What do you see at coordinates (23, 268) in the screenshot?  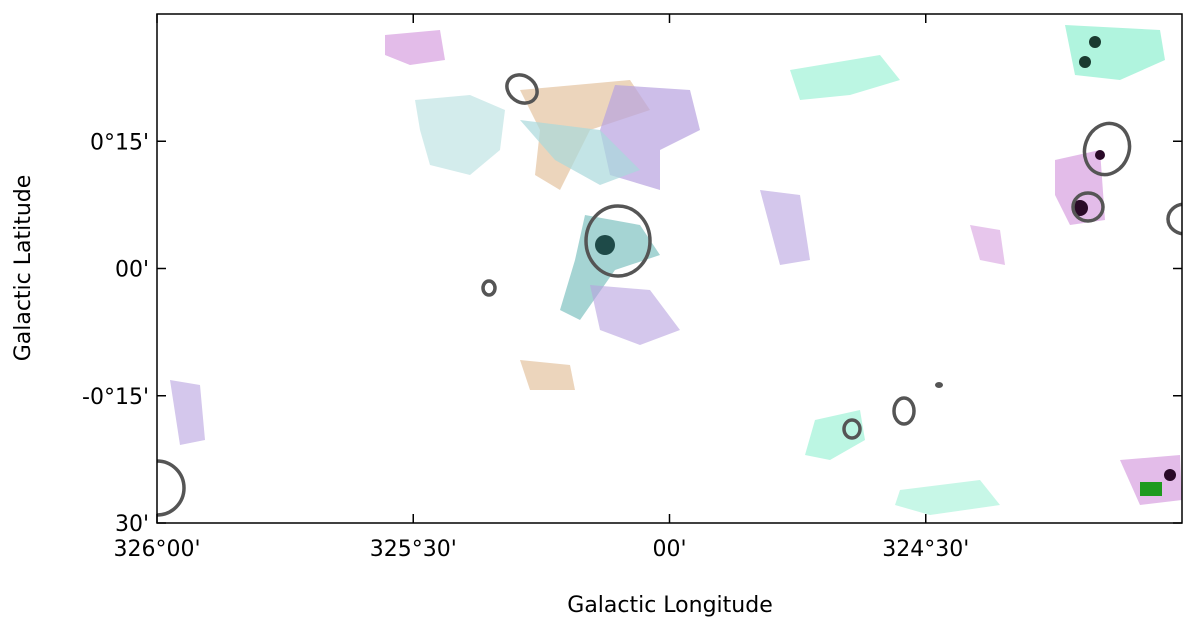 I see `y-axis-label: Galactic Latitude` at bounding box center [23, 268].